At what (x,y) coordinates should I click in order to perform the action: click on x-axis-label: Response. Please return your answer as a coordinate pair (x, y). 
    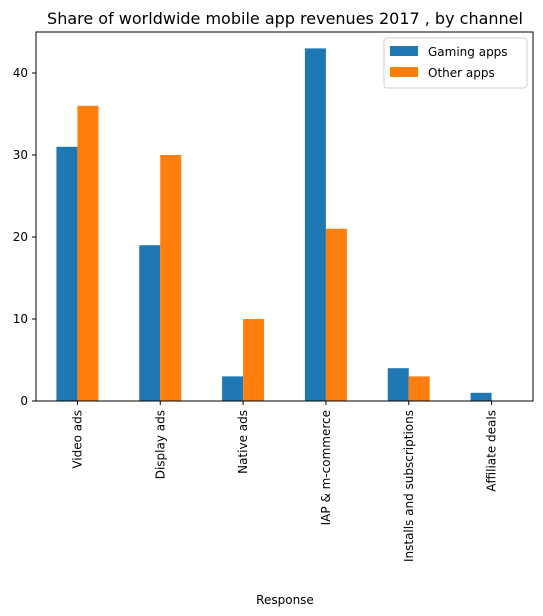
    Looking at the image, I should click on (285, 600).